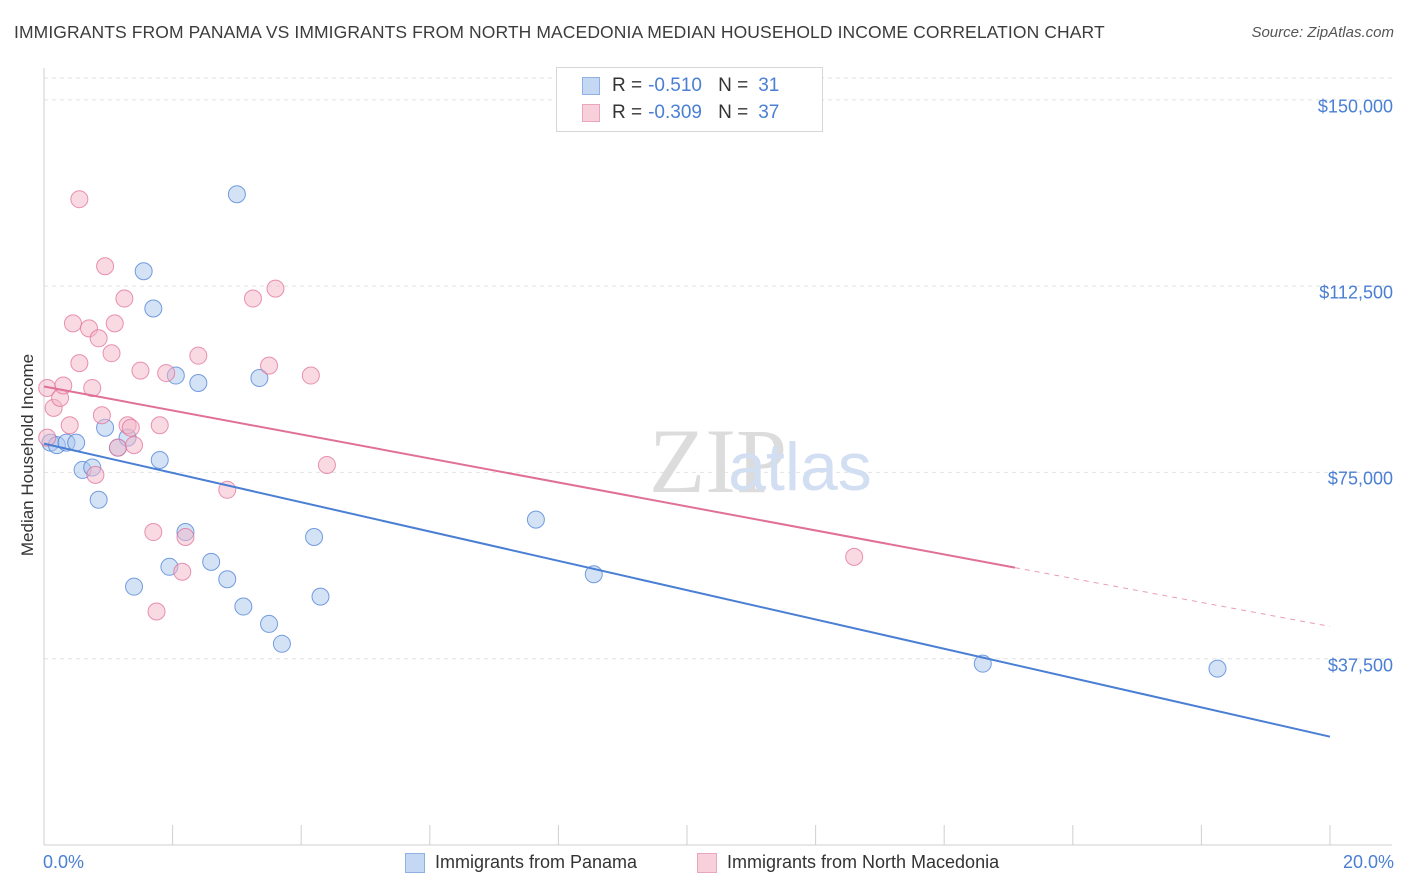 The width and height of the screenshot is (1406, 892). Describe the element at coordinates (1322, 32) in the screenshot. I see `source-label: Source: ZipAtlas.com` at that location.